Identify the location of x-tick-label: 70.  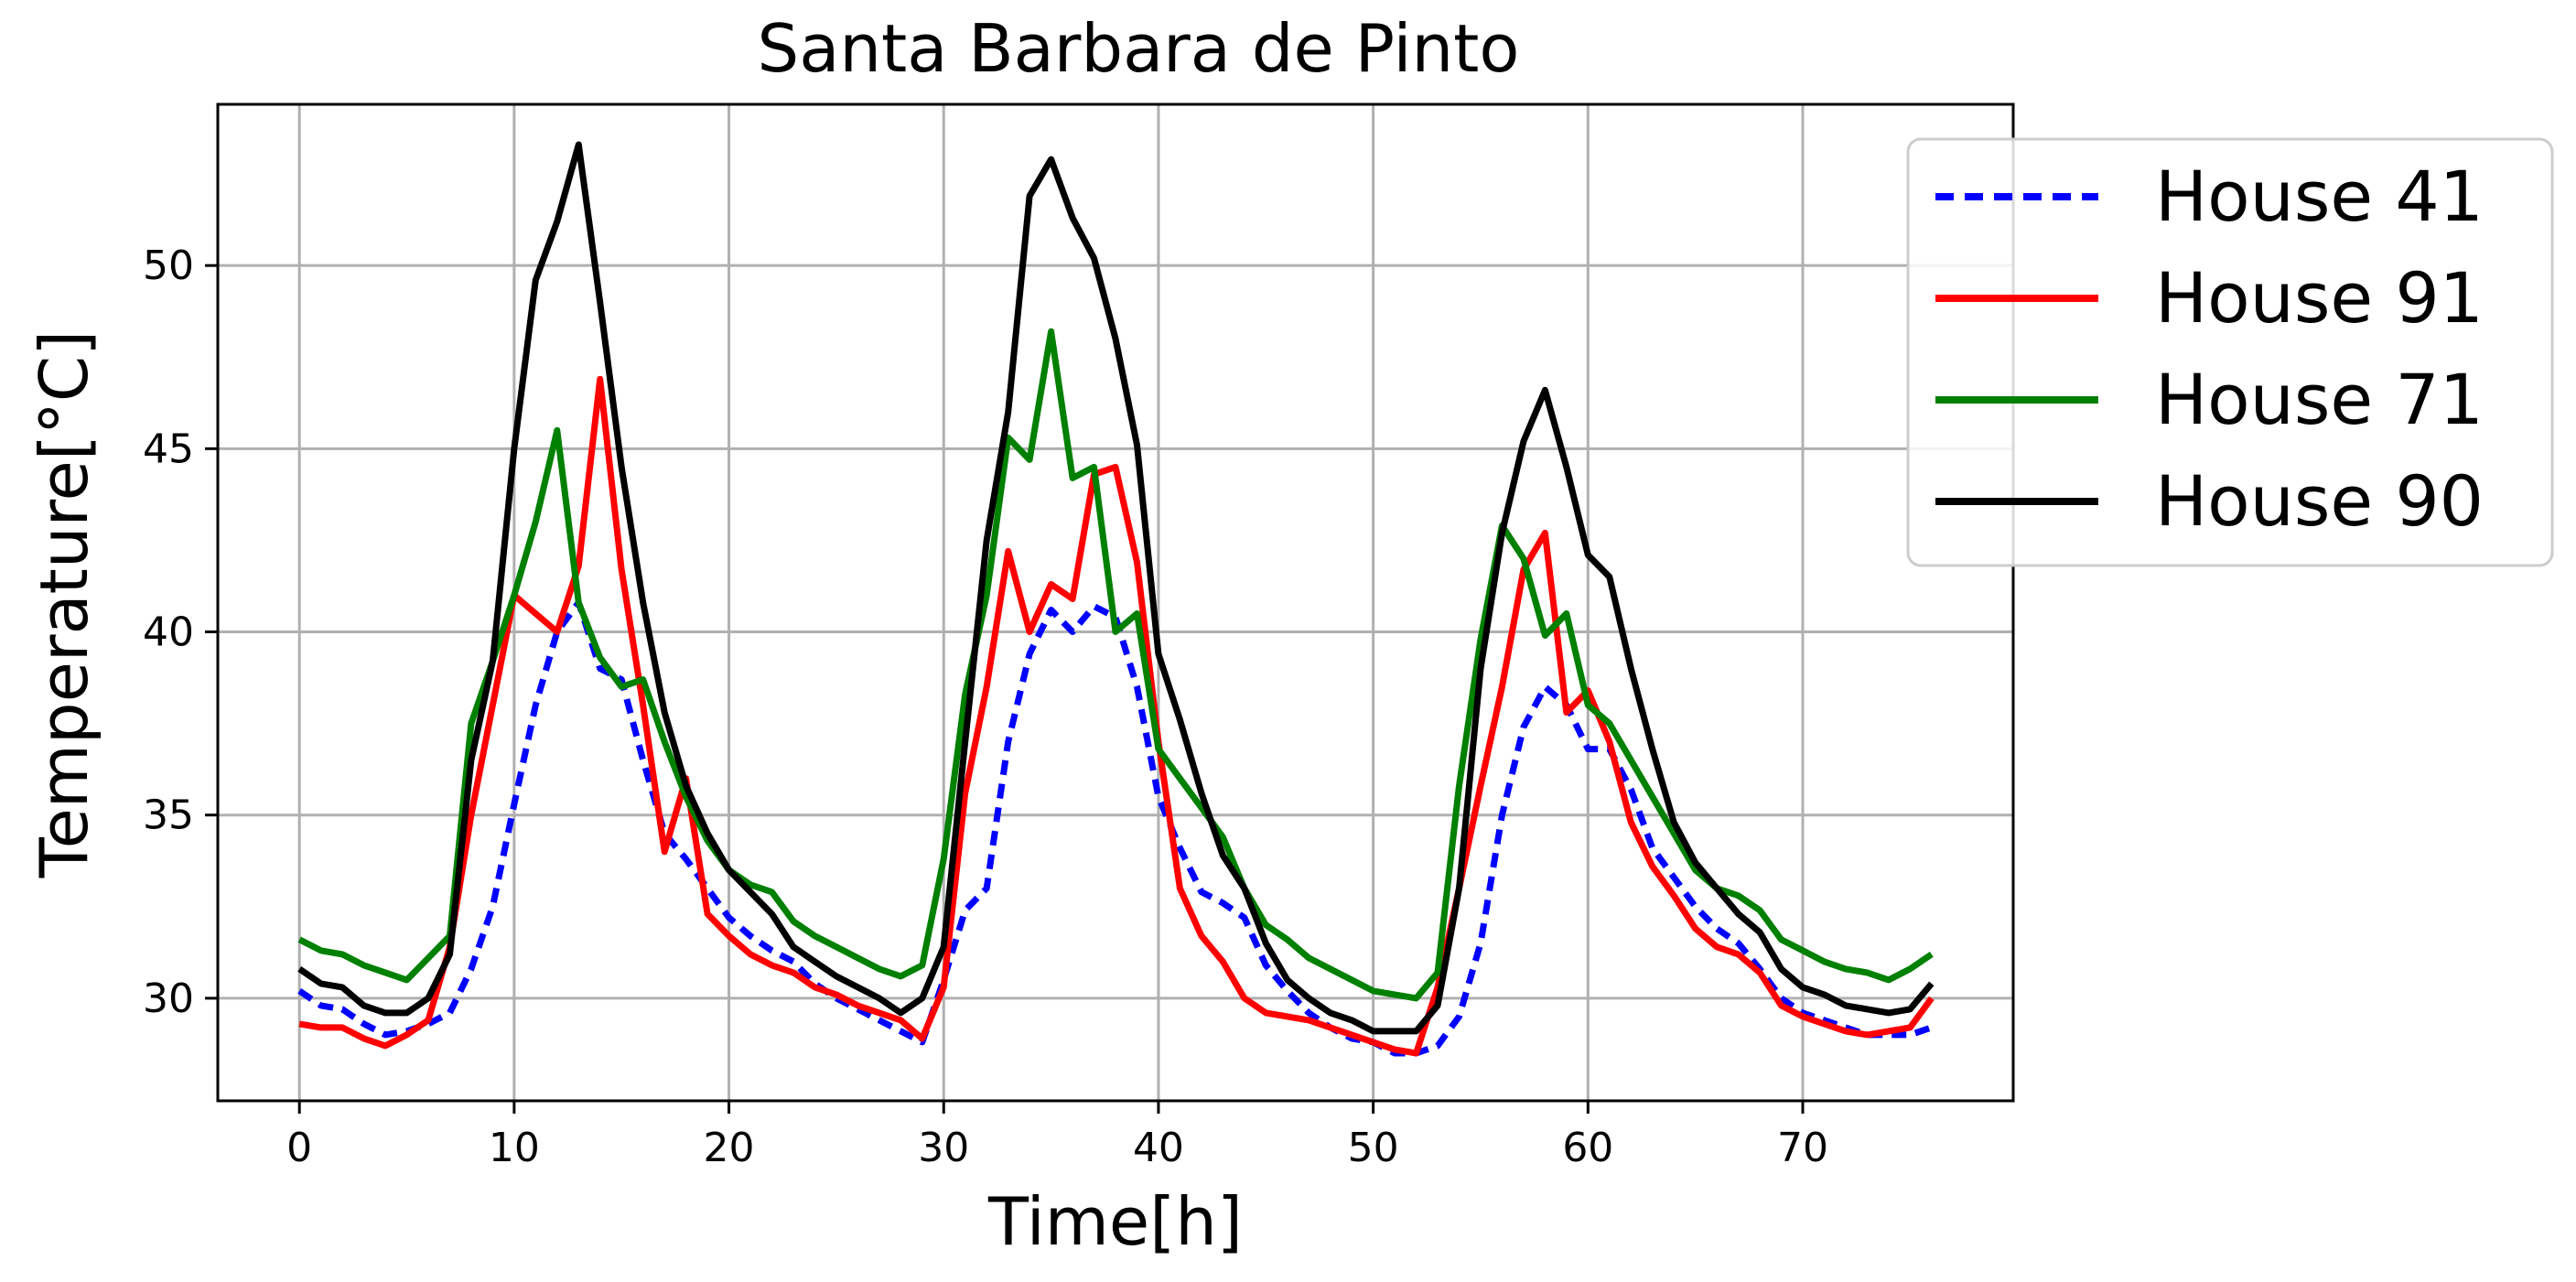
(1802, 1148).